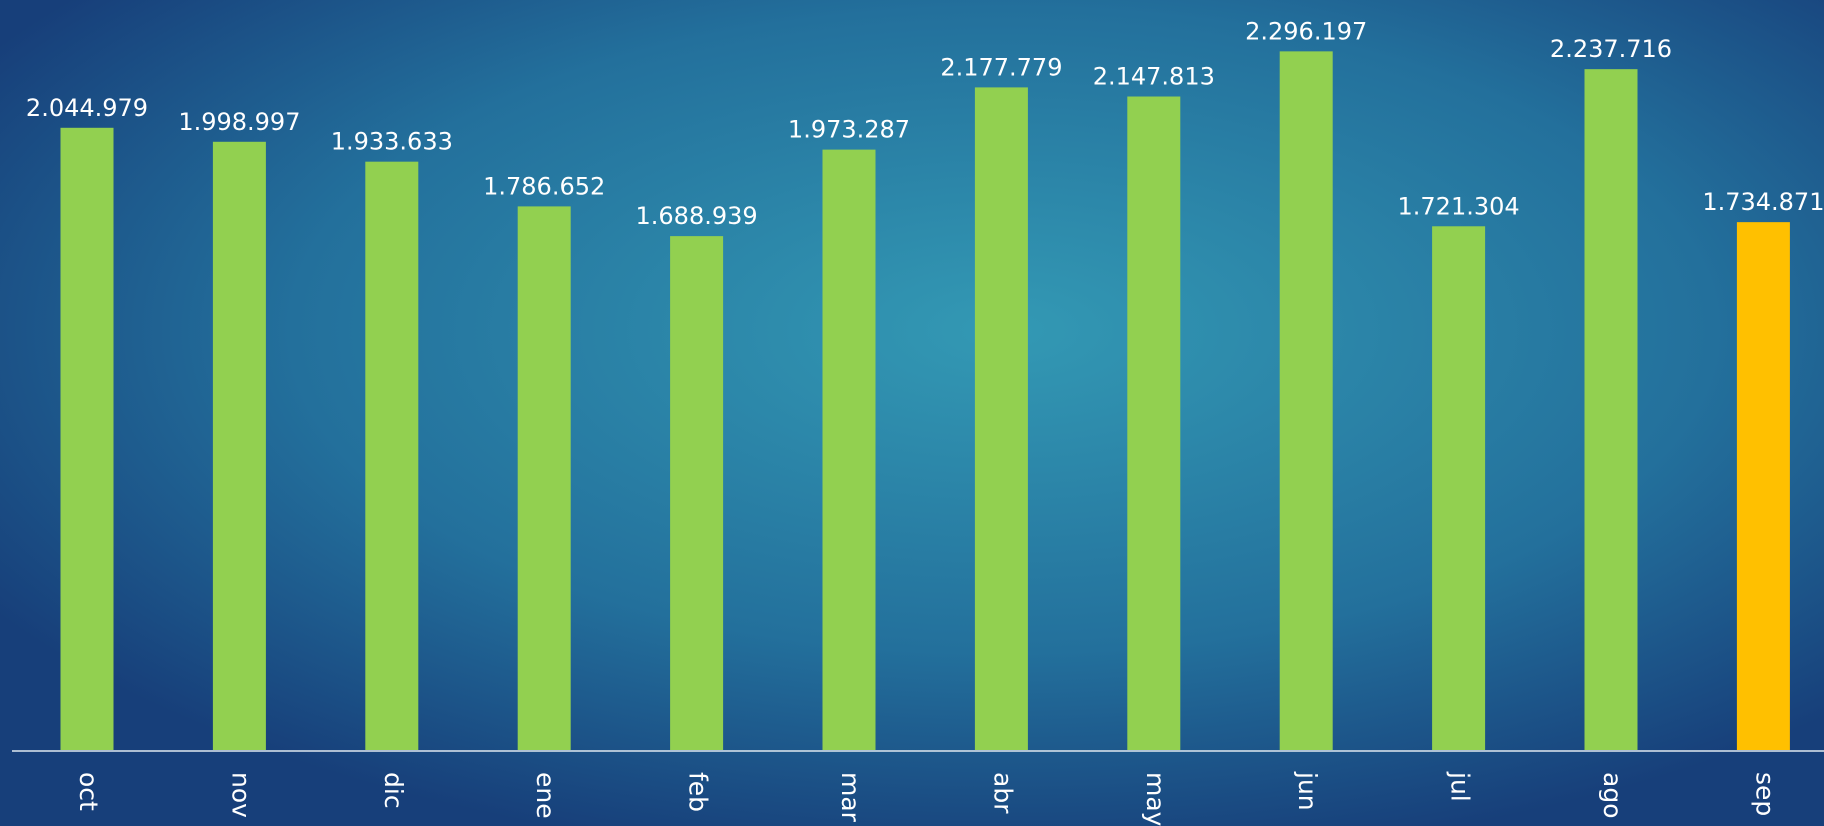 Image resolution: width=1824 pixels, height=826 pixels. Describe the element at coordinates (1460, 786) in the screenshot. I see `x-tick-label: jul` at that location.